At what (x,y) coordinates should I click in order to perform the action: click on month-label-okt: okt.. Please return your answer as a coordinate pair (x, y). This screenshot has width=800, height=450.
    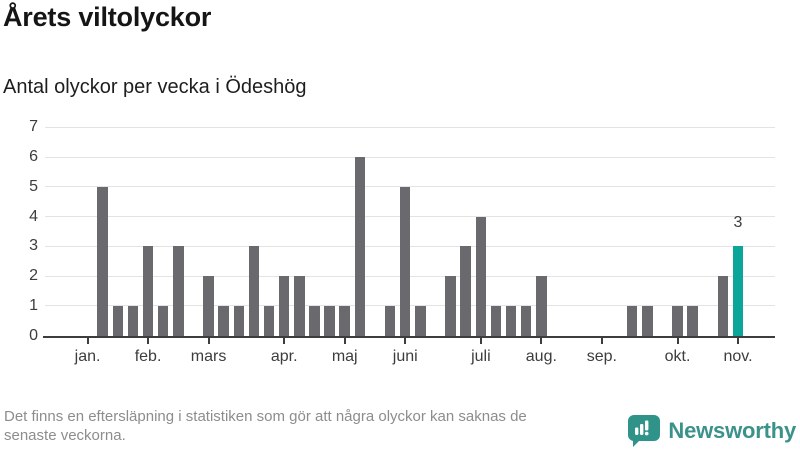
    Looking at the image, I should click on (677, 356).